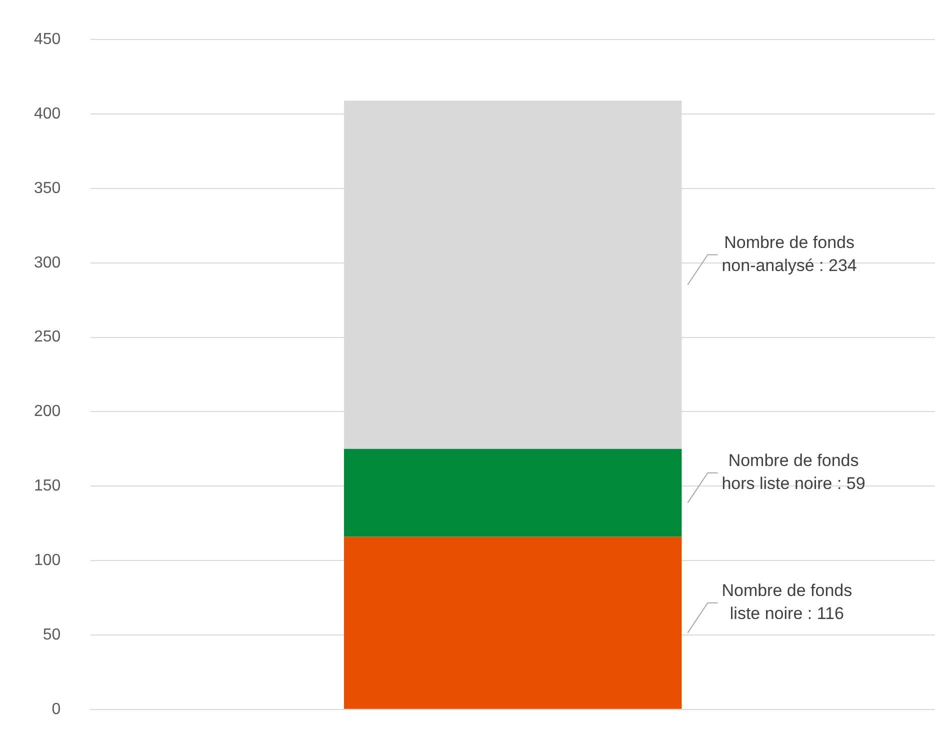 The height and width of the screenshot is (749, 935). I want to click on data-label: Nombre de fonds liste noire : 116, so click(787, 602).